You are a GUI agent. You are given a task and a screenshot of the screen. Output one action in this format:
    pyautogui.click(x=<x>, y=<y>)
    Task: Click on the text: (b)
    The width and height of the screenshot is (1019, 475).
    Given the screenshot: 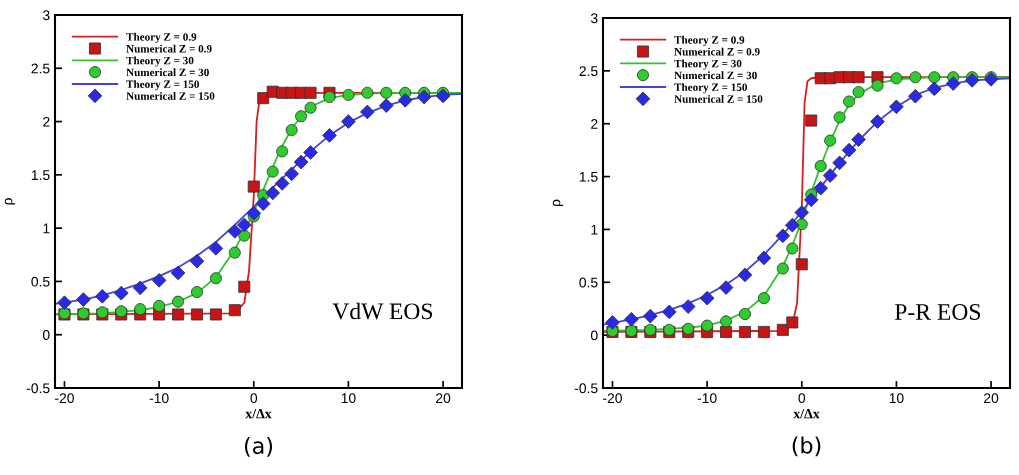 What is the action you would take?
    pyautogui.click(x=806, y=446)
    